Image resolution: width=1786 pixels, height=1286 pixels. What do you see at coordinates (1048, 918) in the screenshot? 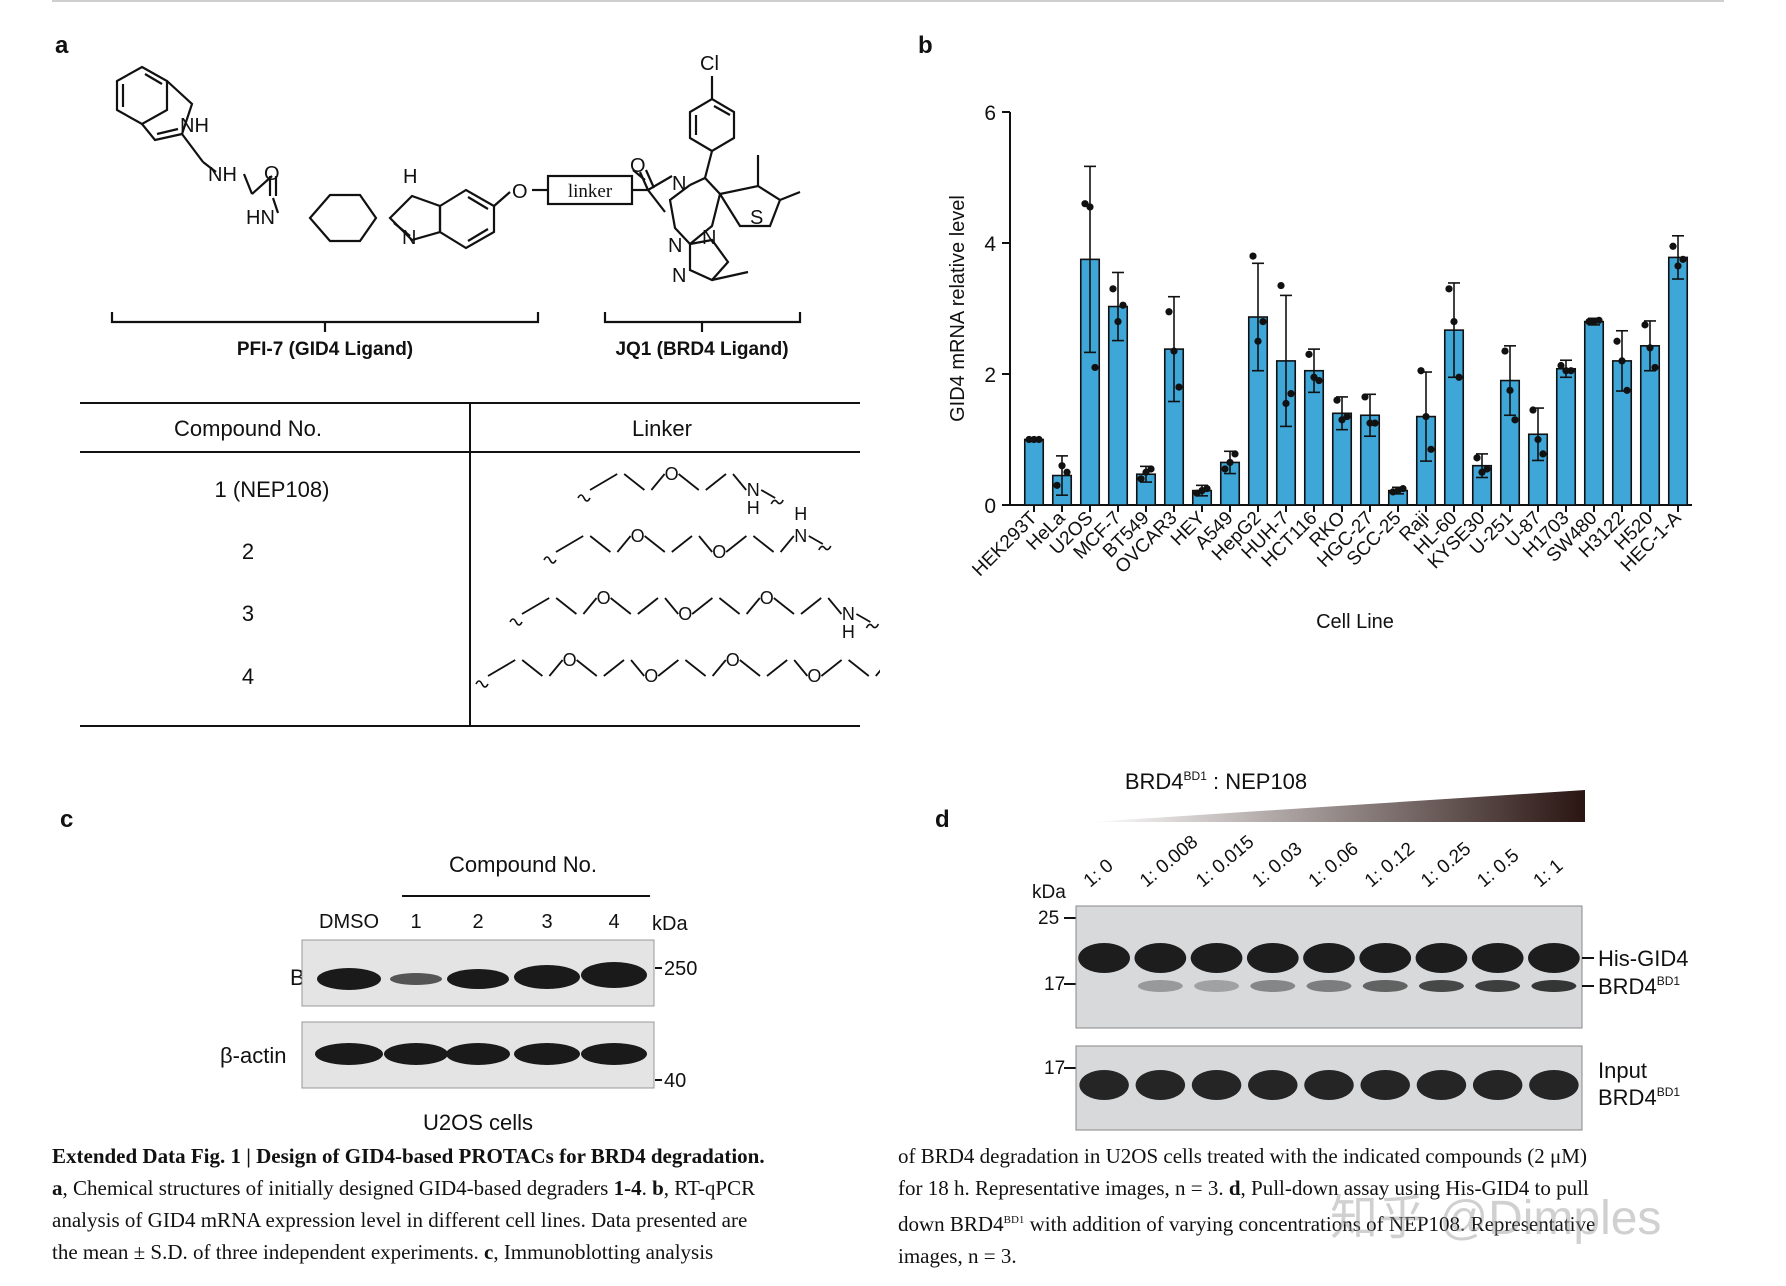
I see `marker-d-25: 25` at bounding box center [1048, 918].